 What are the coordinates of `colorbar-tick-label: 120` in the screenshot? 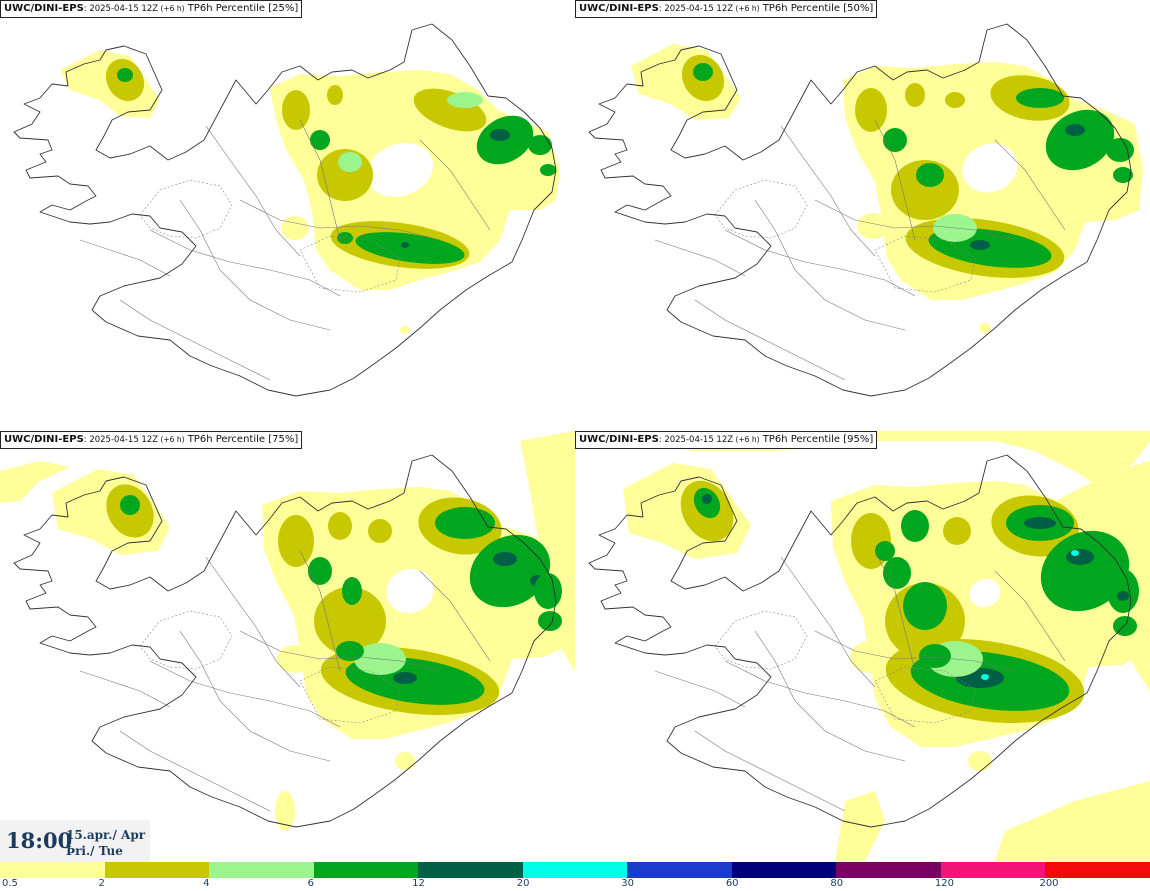 It's located at (944, 883).